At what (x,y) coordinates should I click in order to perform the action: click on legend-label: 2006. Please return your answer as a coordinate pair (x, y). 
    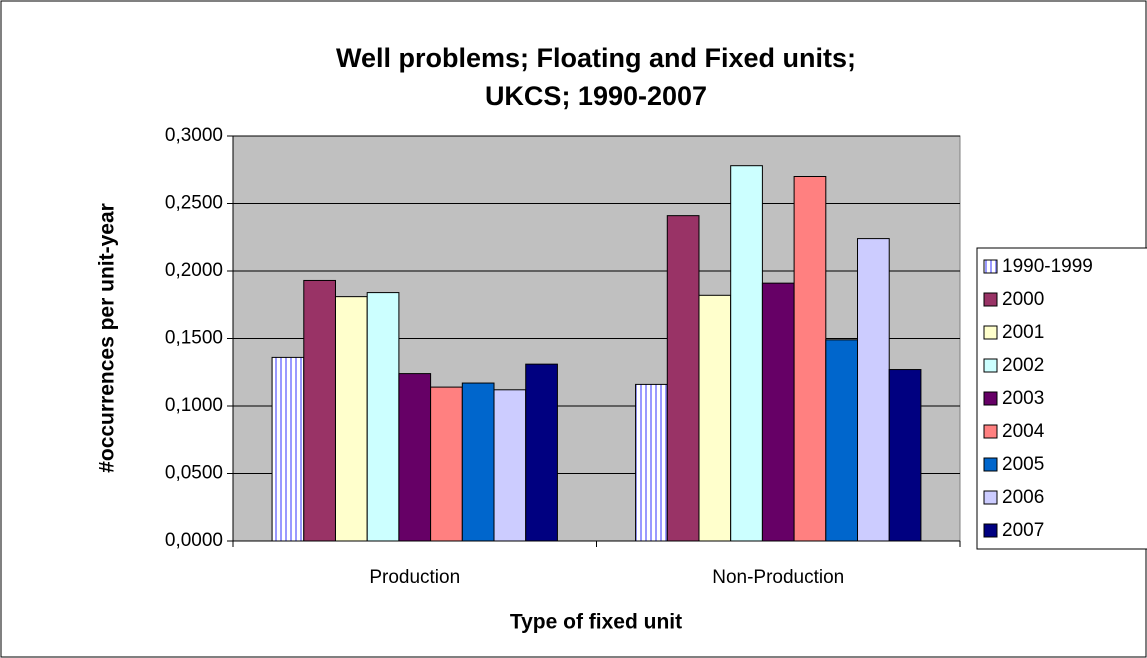
    Looking at the image, I should click on (1023, 497).